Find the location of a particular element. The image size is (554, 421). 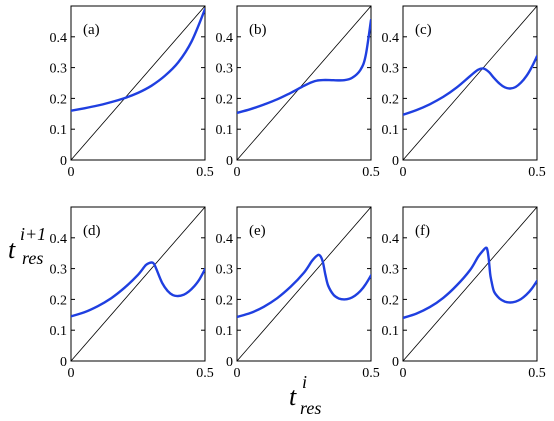

y-axis-title-base: t is located at coordinates (12, 249).